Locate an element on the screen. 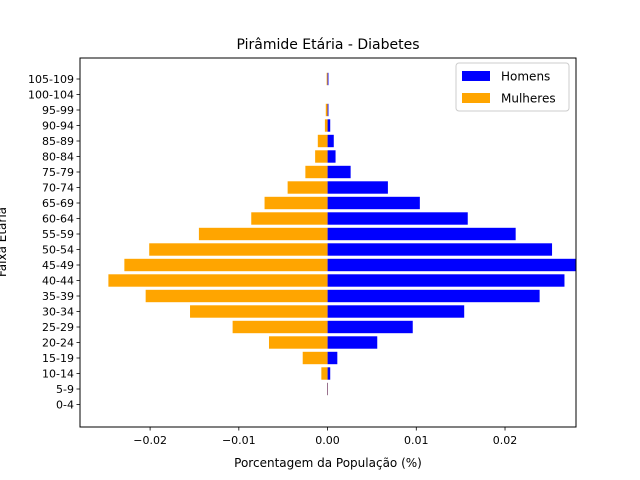 This screenshot has height=480, width=640. y-tick-label-85-89: 85-89 is located at coordinates (58, 141).